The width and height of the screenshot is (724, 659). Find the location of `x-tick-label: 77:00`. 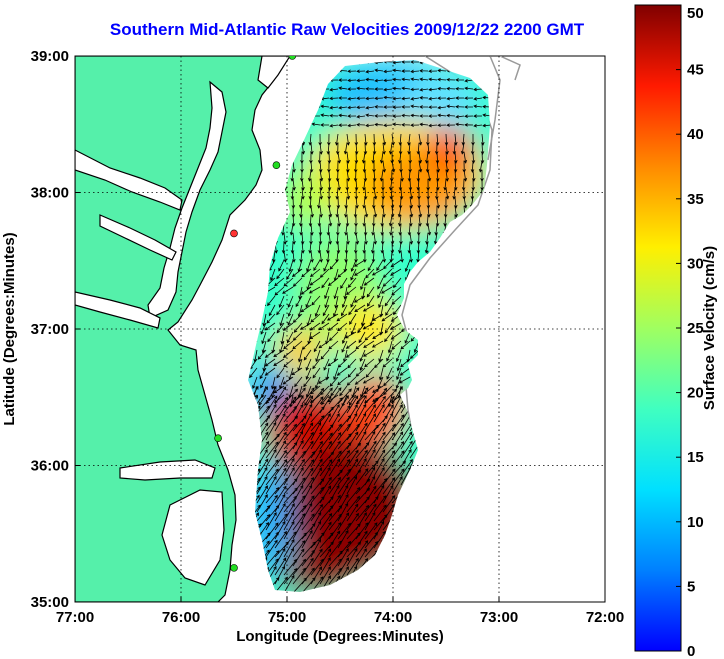

x-tick-label: 77:00 is located at coordinates (75, 617).